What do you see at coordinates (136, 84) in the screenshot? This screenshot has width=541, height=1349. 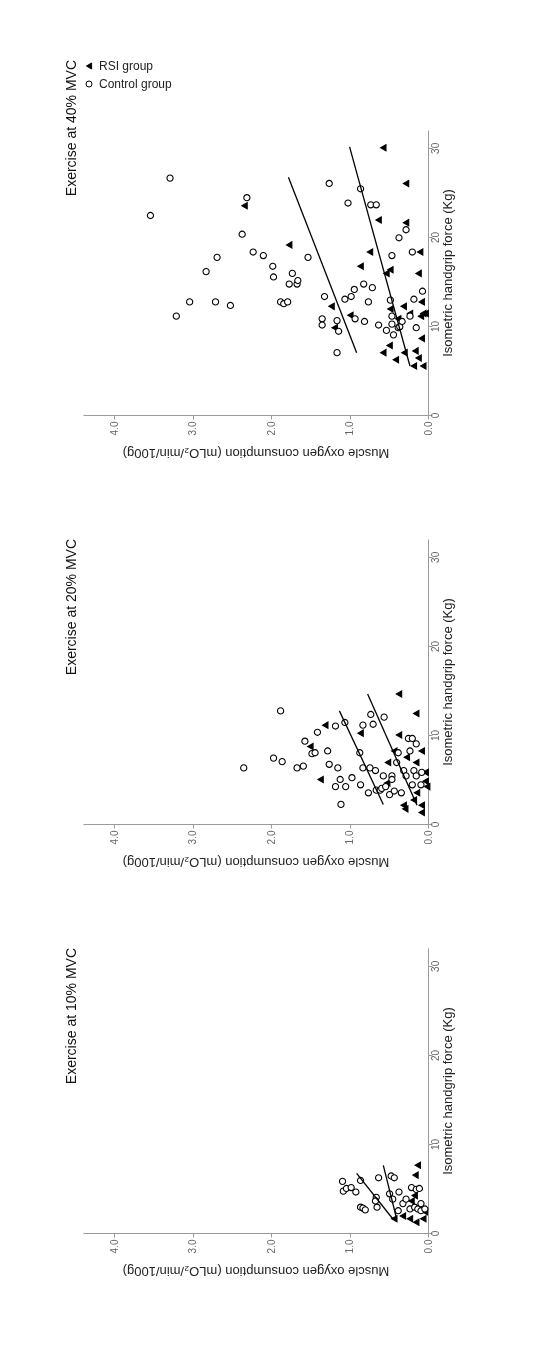 I see `legend-label: Control group` at bounding box center [136, 84].